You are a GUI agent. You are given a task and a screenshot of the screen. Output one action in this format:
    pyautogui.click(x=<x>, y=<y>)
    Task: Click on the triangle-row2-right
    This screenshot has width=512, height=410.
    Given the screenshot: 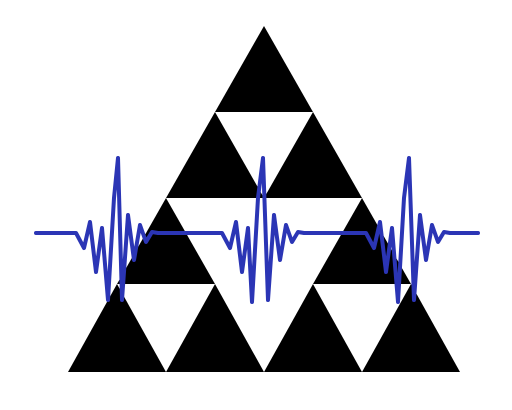 What is the action you would take?
    pyautogui.click(x=313, y=155)
    